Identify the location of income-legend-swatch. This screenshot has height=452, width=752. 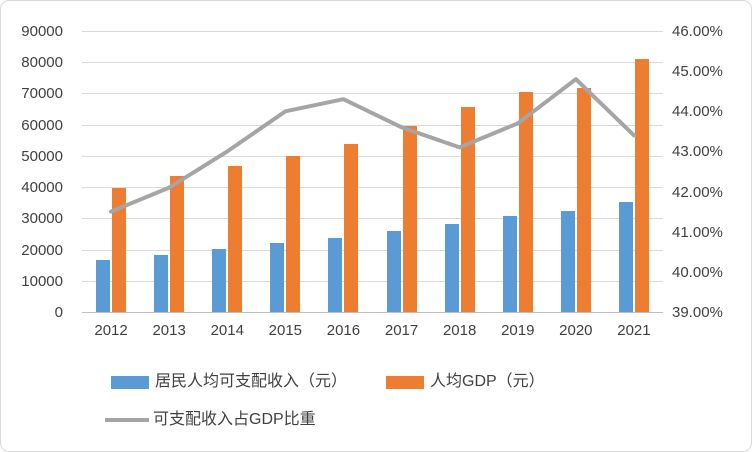
(130, 382).